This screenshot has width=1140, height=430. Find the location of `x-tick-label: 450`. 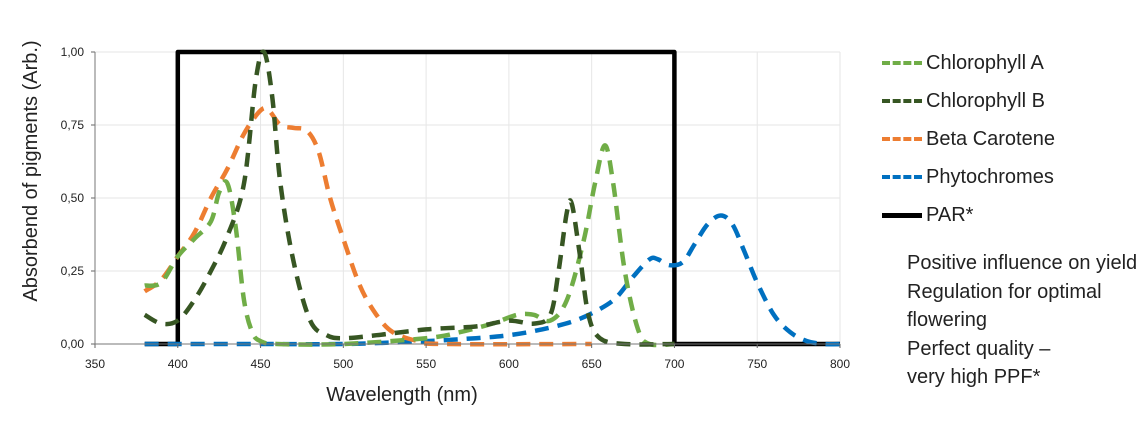

x-tick-label: 450 is located at coordinates (261, 364).